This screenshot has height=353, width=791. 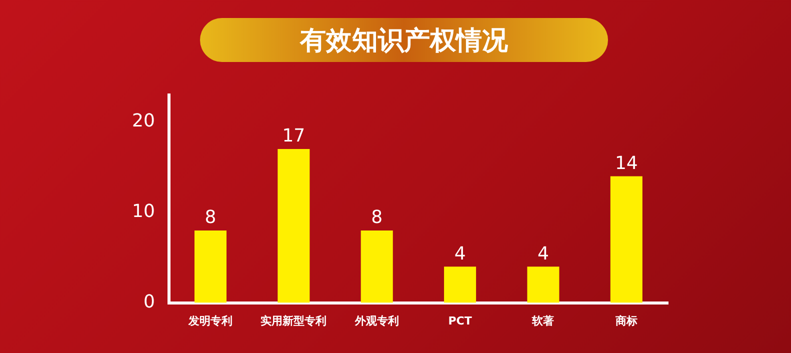 What do you see at coordinates (209, 321) in the screenshot?
I see `x-tick-label: 发明专利` at bounding box center [209, 321].